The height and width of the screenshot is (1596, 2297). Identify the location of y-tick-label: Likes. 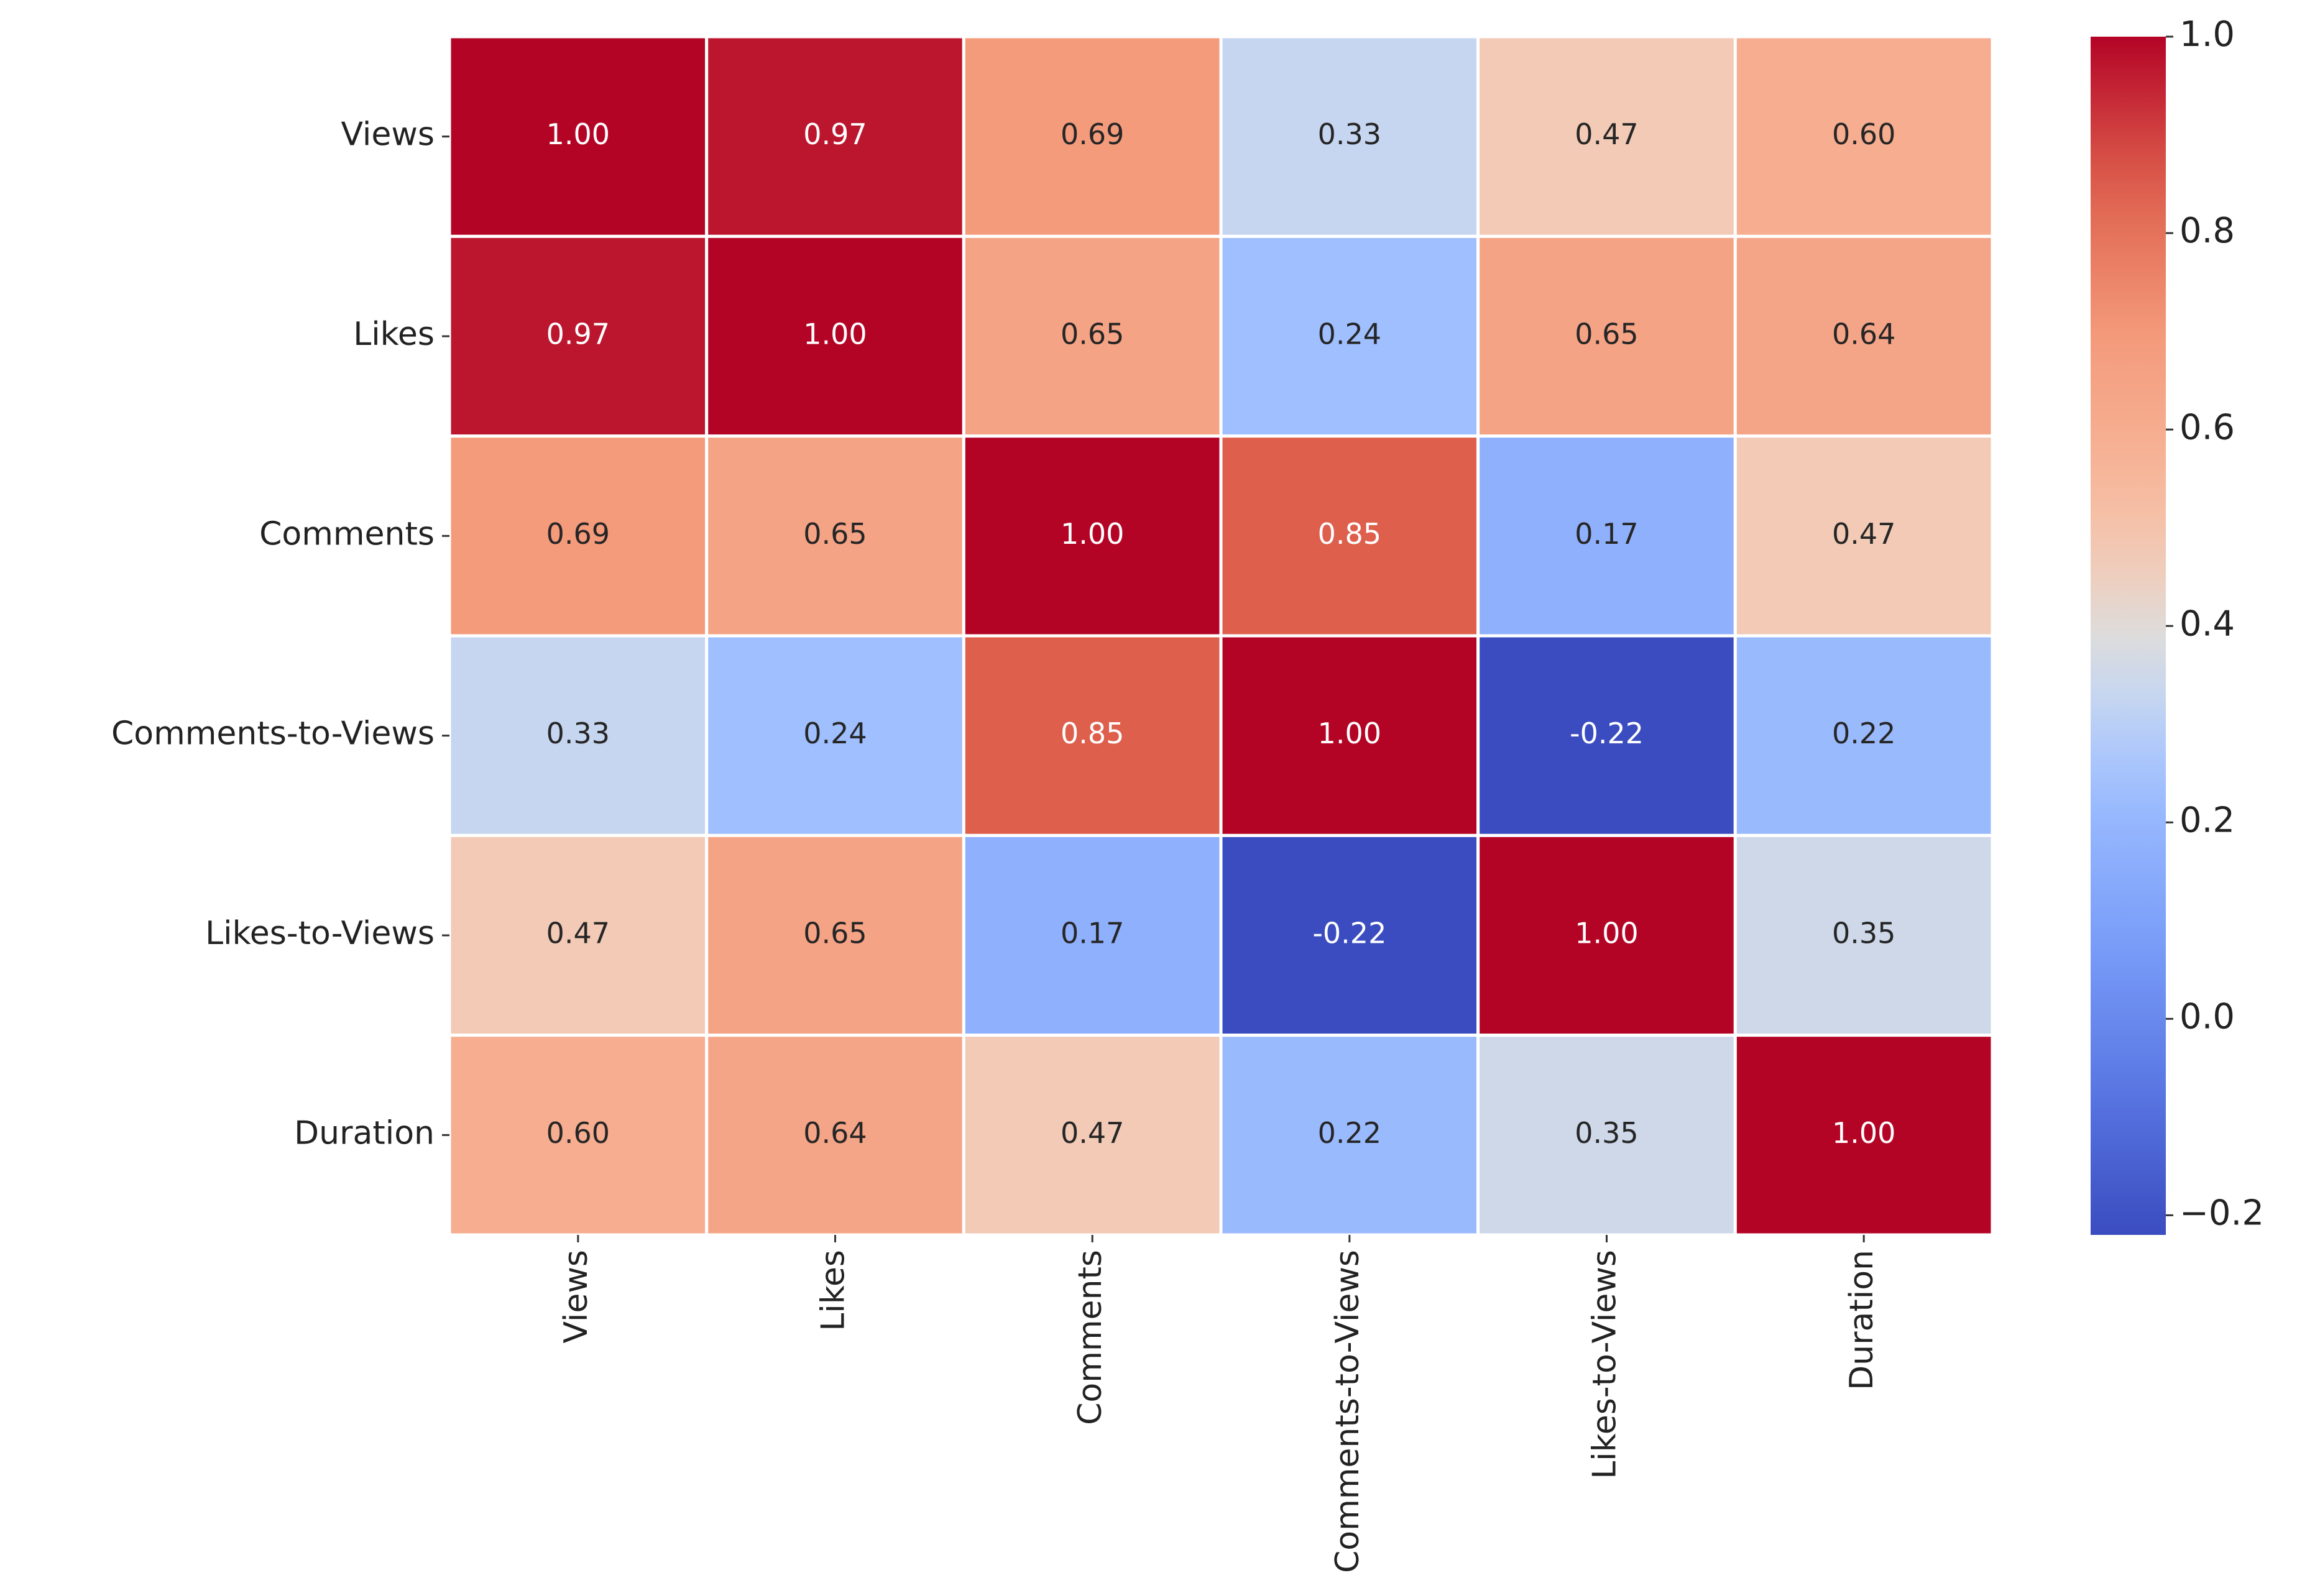
(394, 334).